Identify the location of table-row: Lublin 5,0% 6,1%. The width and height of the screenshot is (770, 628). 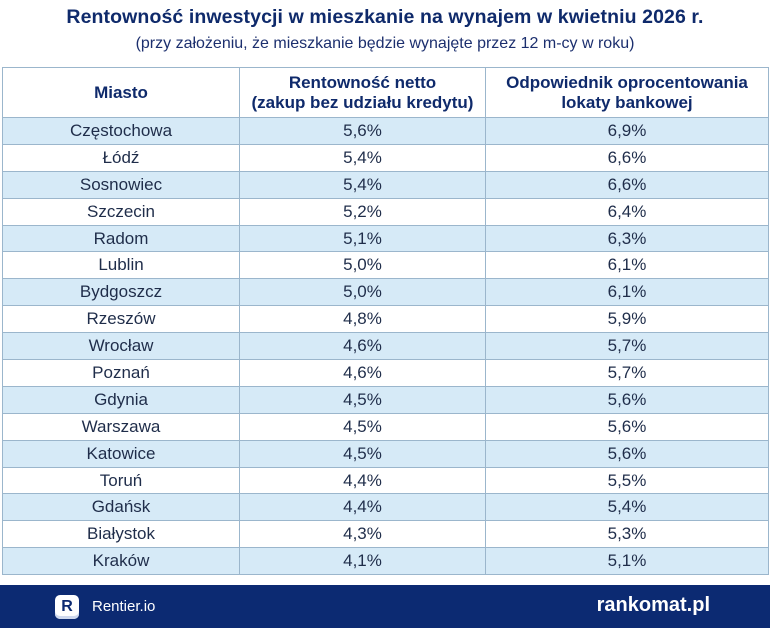
(385, 265).